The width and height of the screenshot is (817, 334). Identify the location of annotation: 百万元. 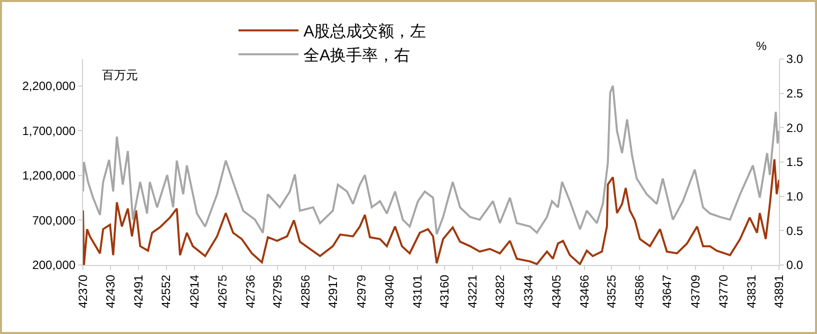
(120, 75).